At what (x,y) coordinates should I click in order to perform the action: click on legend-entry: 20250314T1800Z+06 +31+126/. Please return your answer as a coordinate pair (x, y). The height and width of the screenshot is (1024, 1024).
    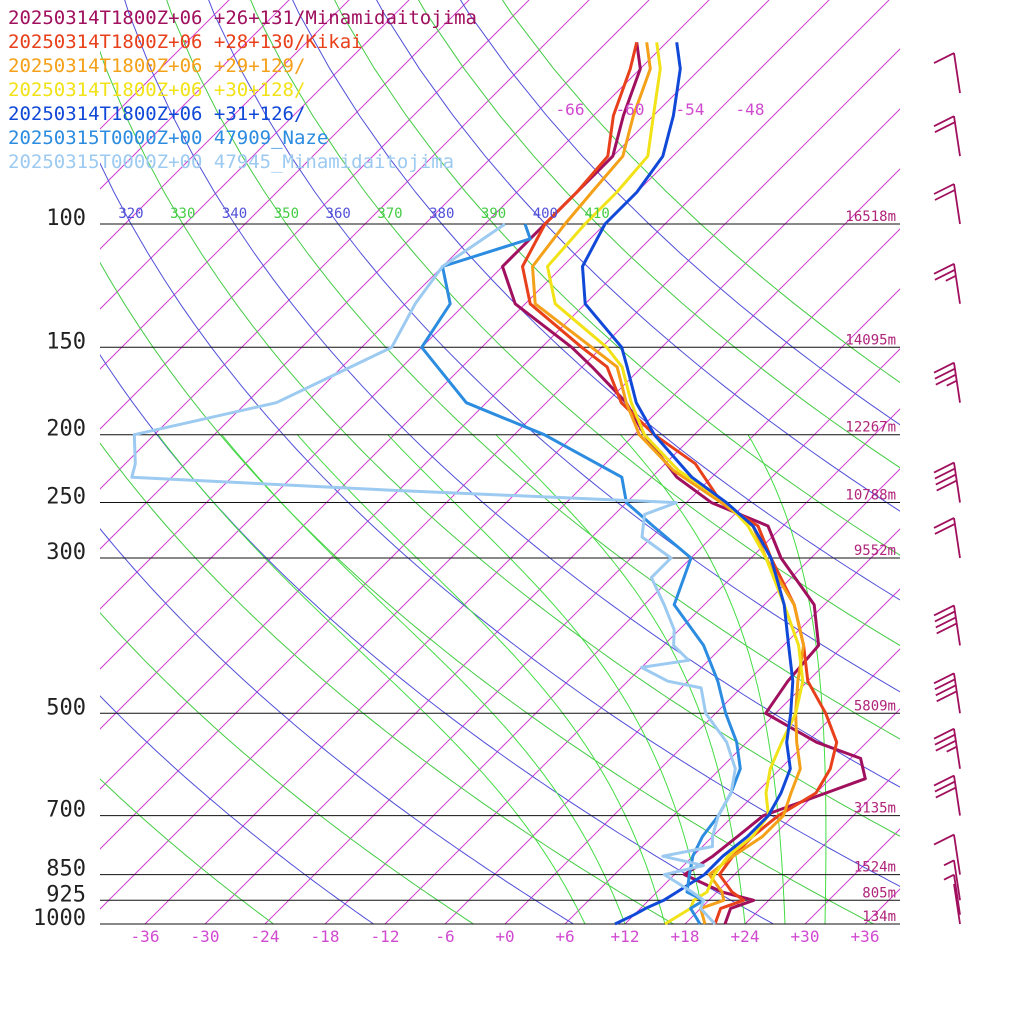
    Looking at the image, I should click on (156, 114).